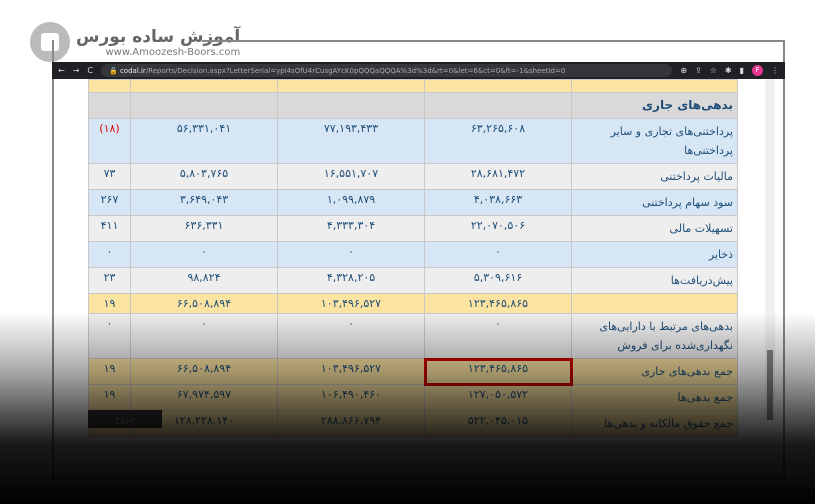  What do you see at coordinates (61, 70) in the screenshot?
I see `back-icon: ←` at bounding box center [61, 70].